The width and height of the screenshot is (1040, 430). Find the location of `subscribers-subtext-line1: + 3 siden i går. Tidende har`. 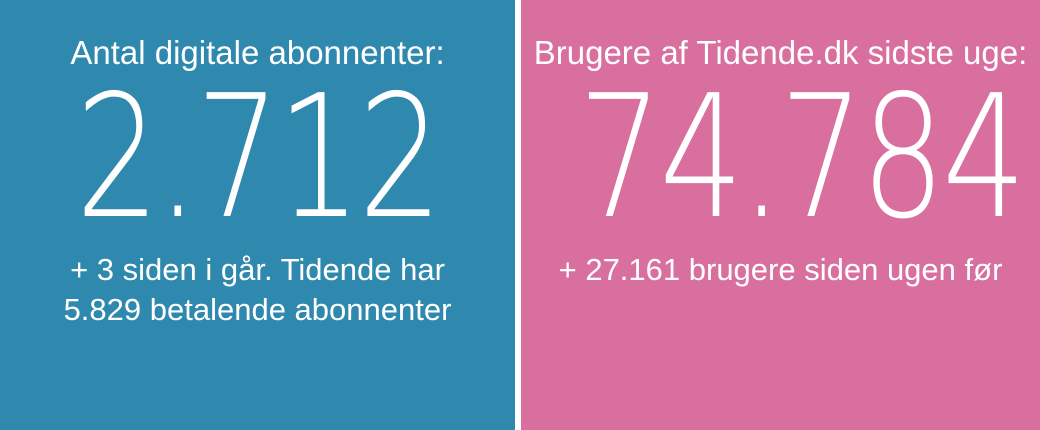

subscribers-subtext-line1: + 3 siden i går. Tidende har is located at coordinates (257, 269).